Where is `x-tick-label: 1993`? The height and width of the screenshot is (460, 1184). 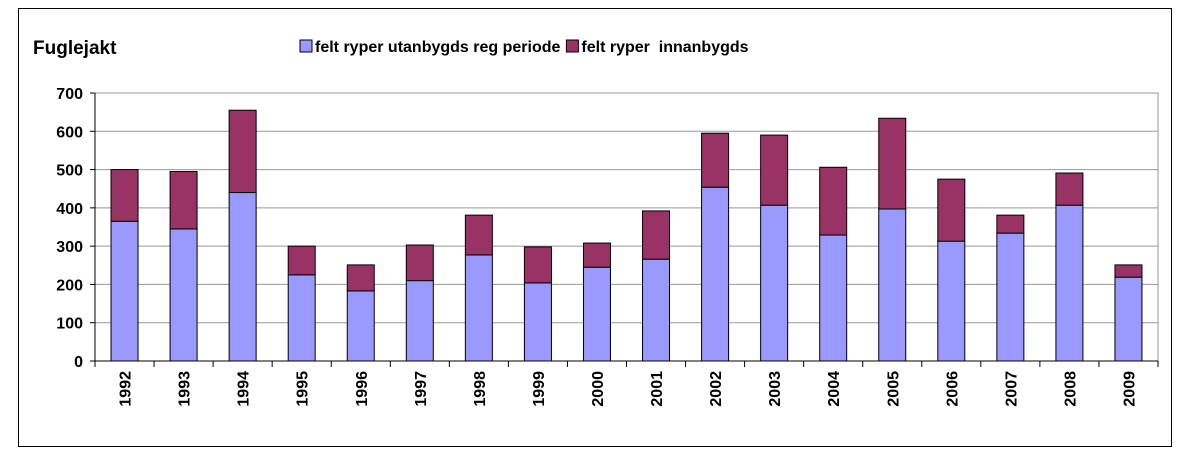 x-tick-label: 1993 is located at coordinates (185, 389).